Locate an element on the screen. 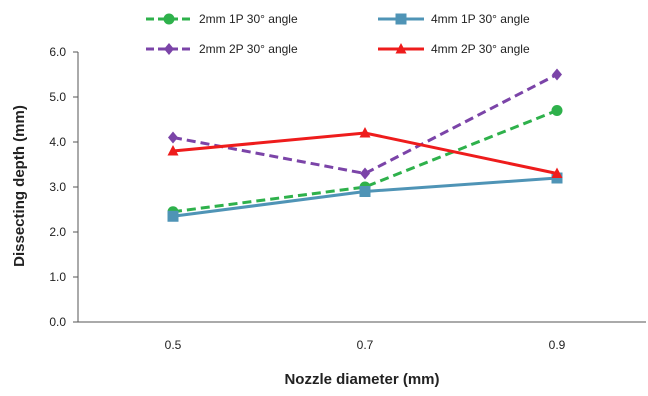 This screenshot has height=396, width=648. y-tick-label: 1.0 is located at coordinates (57, 277).